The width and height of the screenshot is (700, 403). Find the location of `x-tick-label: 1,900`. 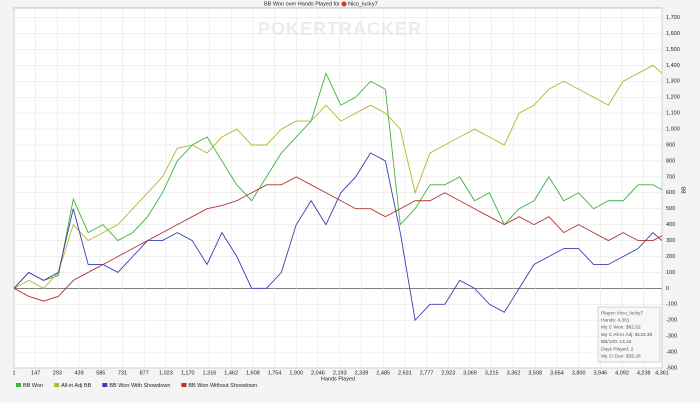

x-tick-label: 1,900 is located at coordinates (296, 373).